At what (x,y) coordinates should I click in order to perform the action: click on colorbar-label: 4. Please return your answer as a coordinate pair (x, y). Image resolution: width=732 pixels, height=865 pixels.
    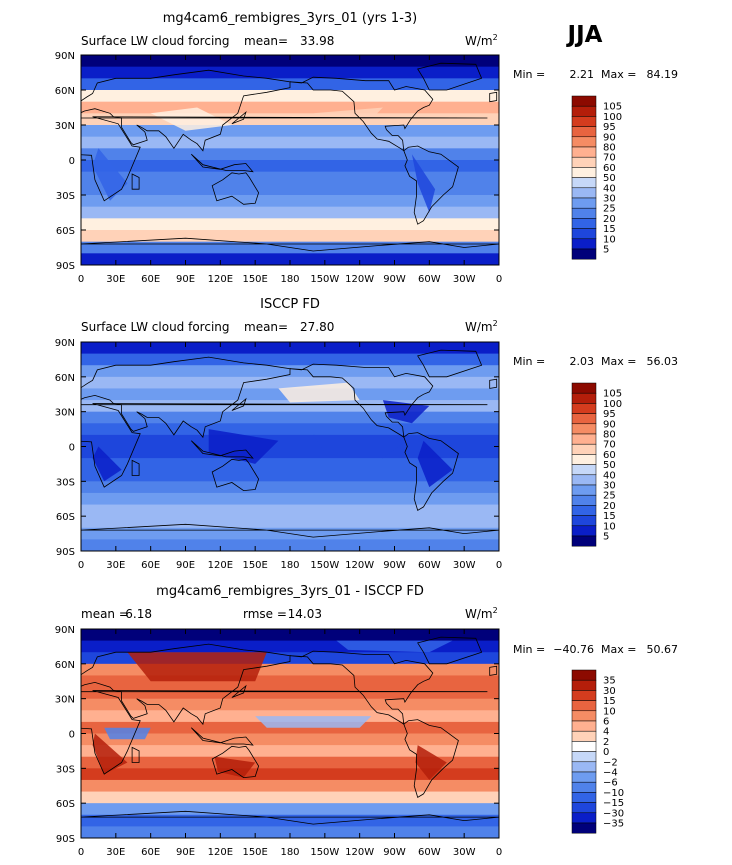
    Looking at the image, I should click on (606, 732).